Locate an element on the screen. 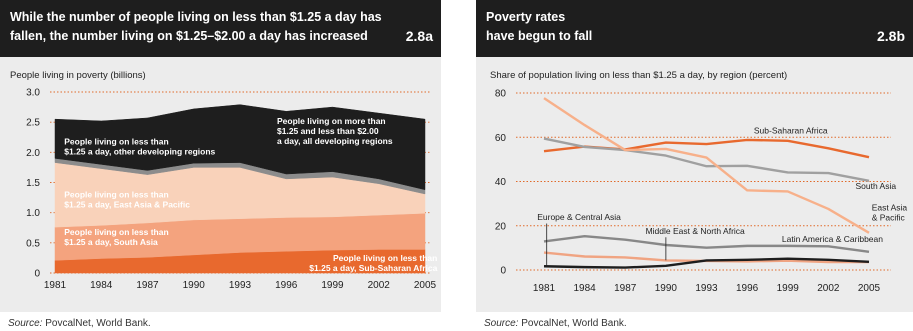 This screenshot has height=331, width=913. figure-number: 2.8b is located at coordinates (890, 36).